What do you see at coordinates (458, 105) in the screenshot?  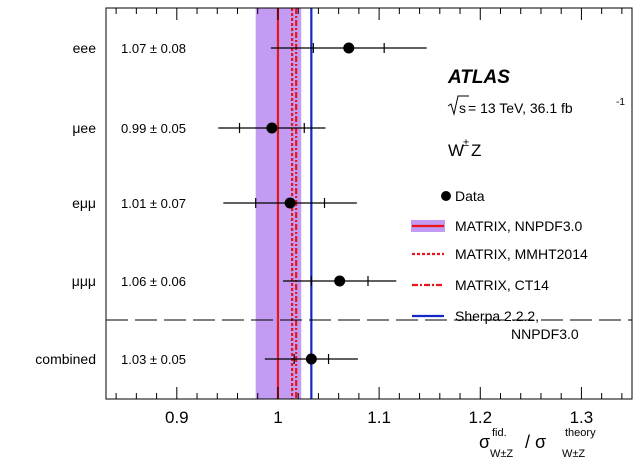 I see `sqrt-symbol-icon` at bounding box center [458, 105].